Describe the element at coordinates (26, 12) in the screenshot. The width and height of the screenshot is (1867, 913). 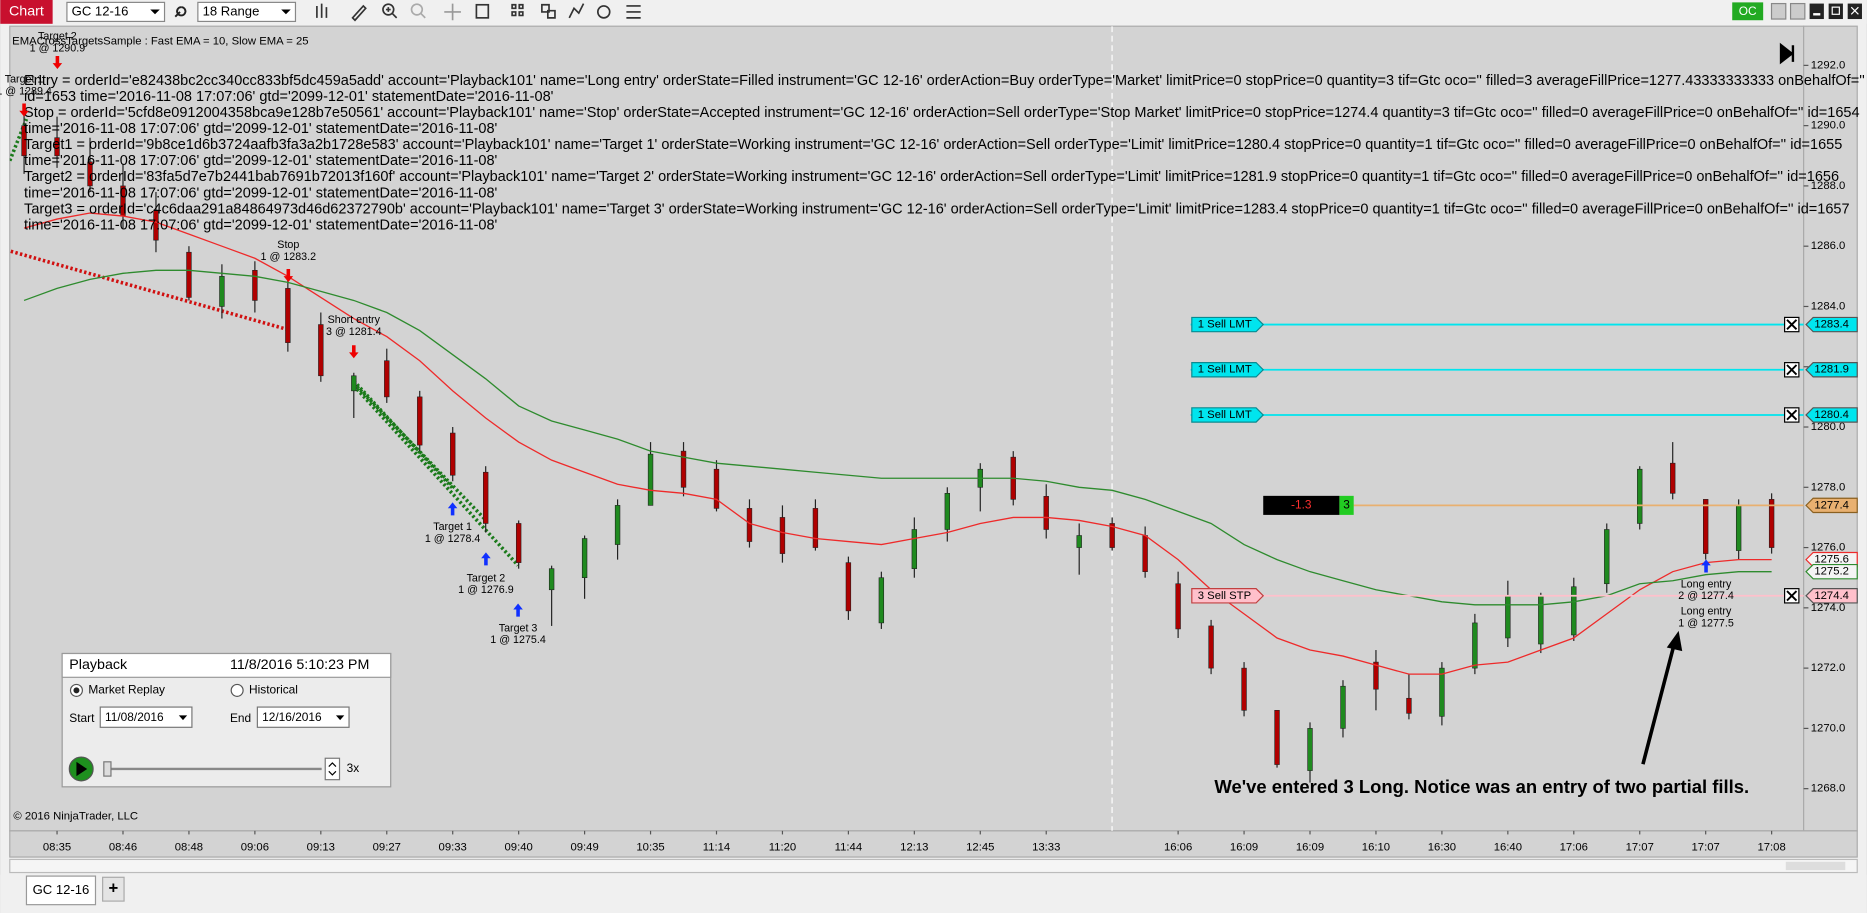
I see `chart-tab` at that location.